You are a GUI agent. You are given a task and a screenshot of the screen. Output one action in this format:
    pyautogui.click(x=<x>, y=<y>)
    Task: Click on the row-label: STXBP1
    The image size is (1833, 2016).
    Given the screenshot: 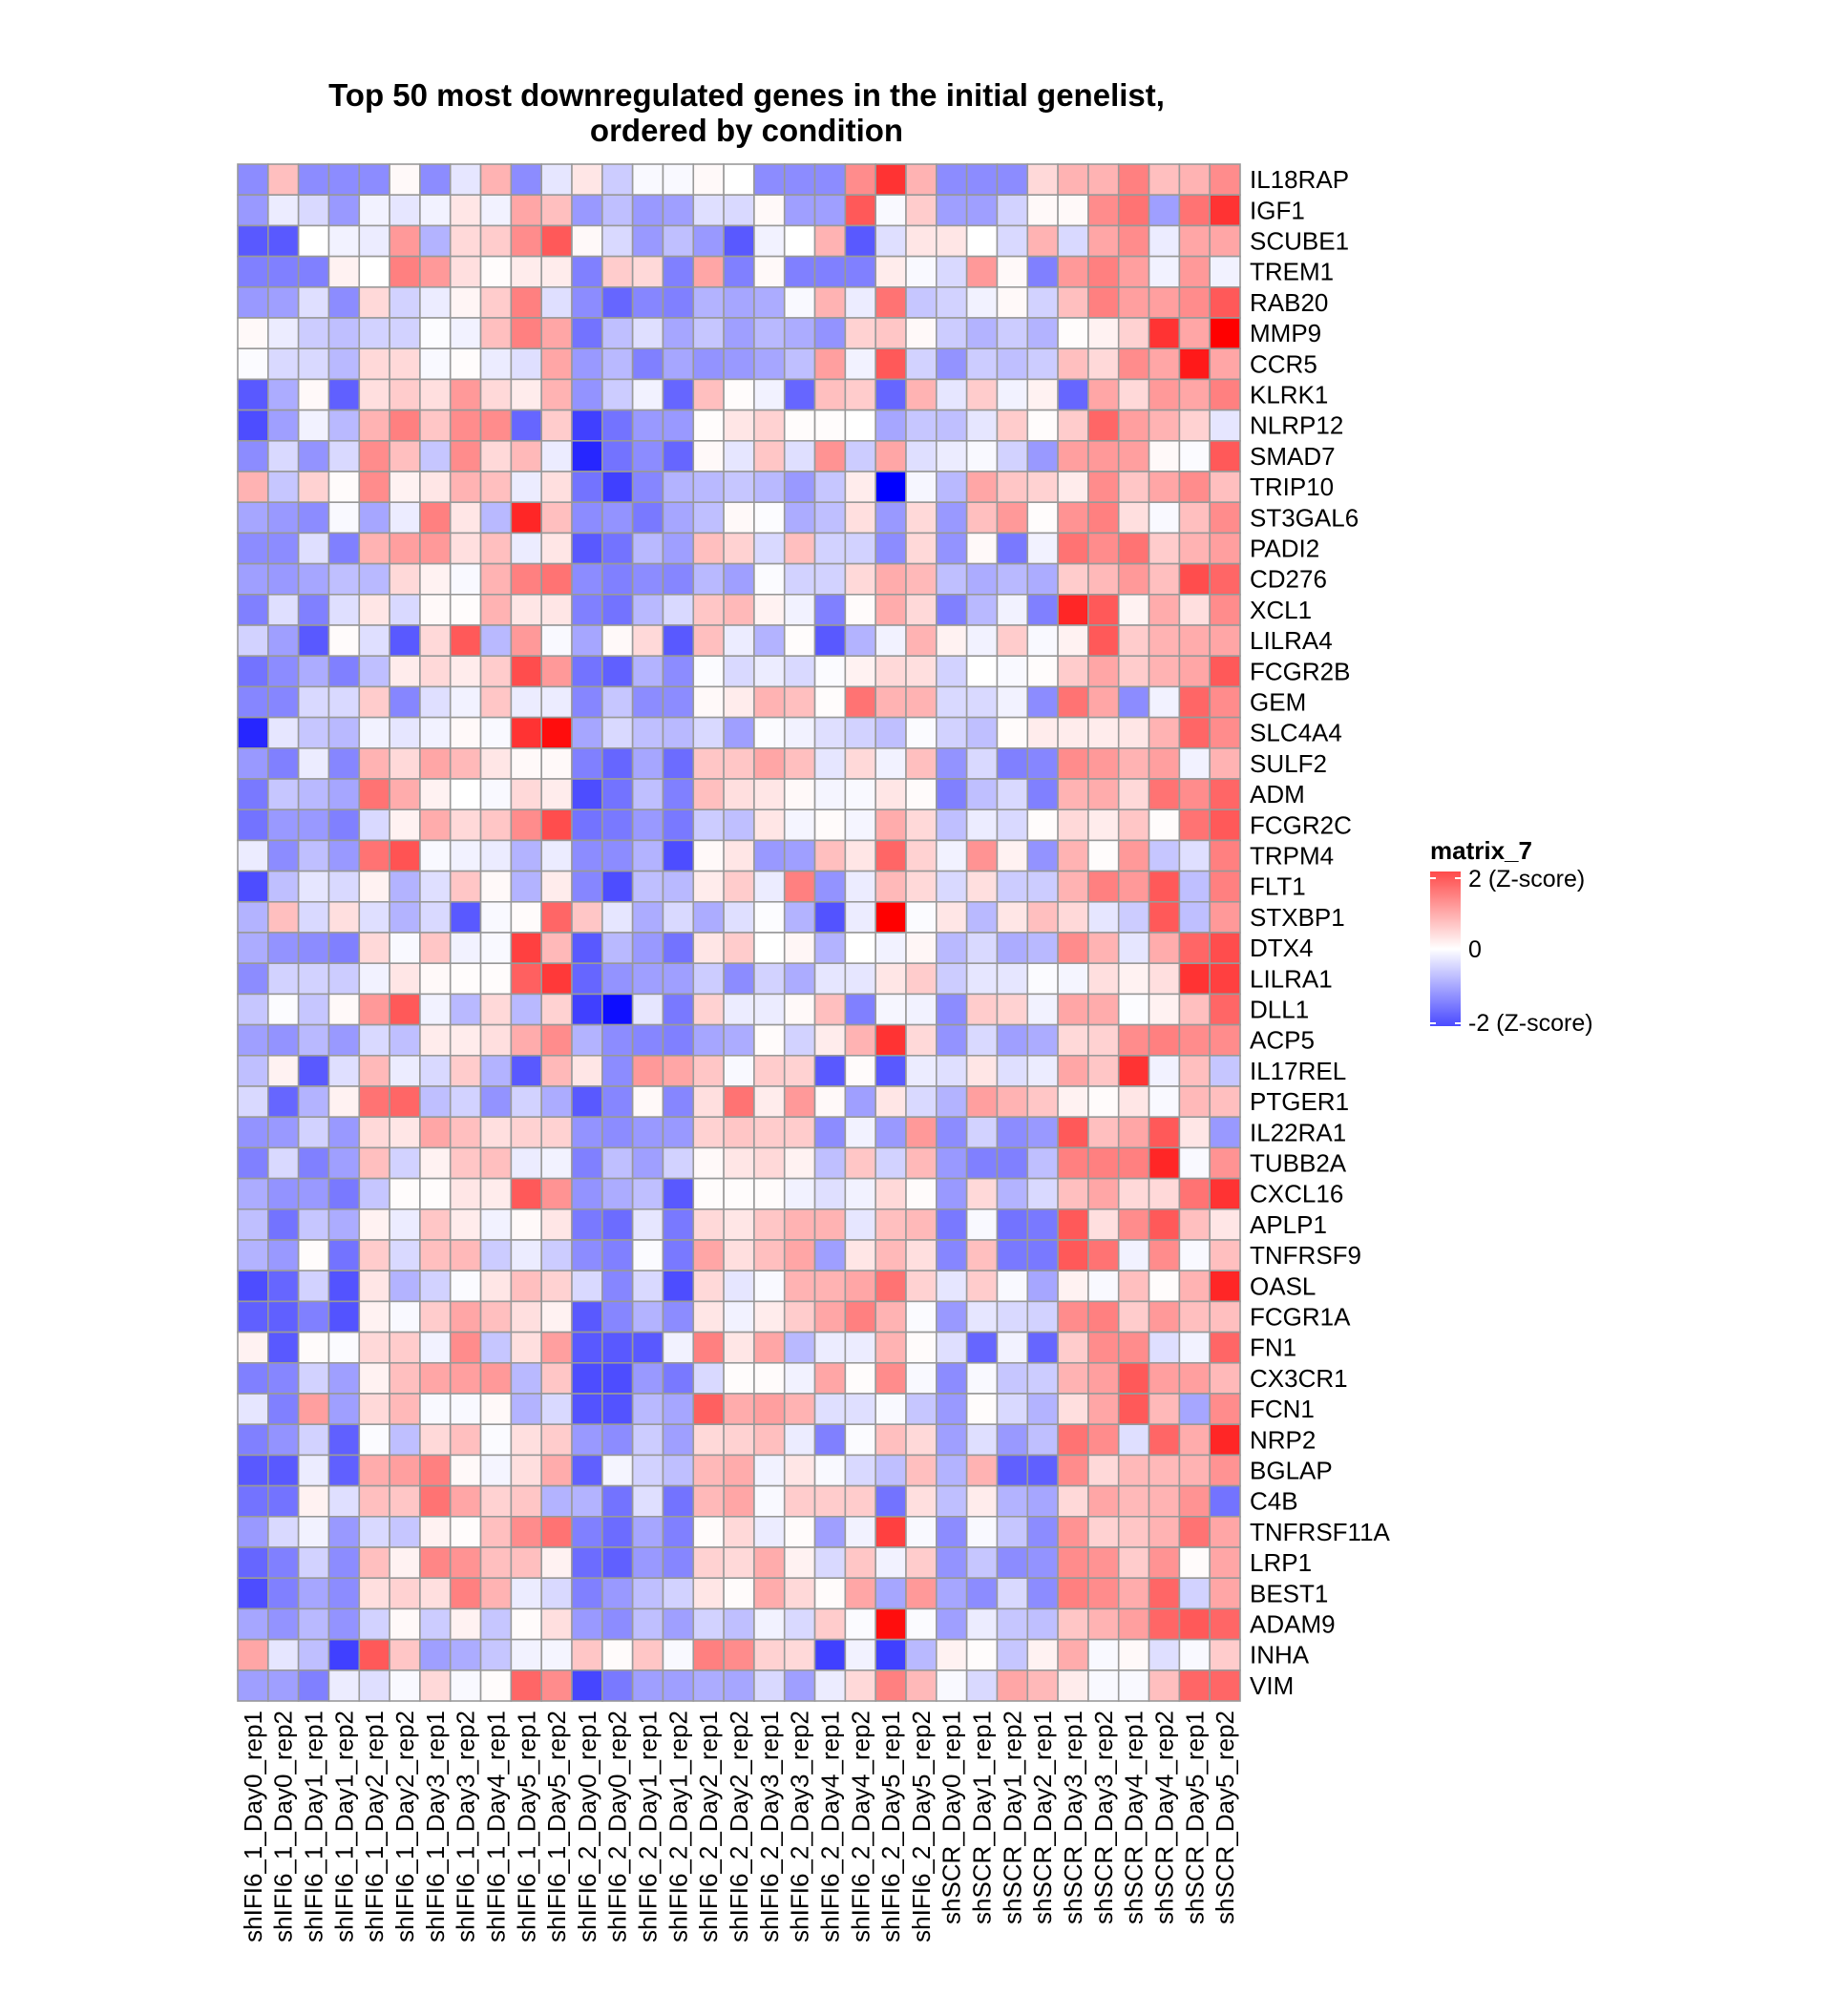 What is the action you would take?
    pyautogui.click(x=1297, y=918)
    